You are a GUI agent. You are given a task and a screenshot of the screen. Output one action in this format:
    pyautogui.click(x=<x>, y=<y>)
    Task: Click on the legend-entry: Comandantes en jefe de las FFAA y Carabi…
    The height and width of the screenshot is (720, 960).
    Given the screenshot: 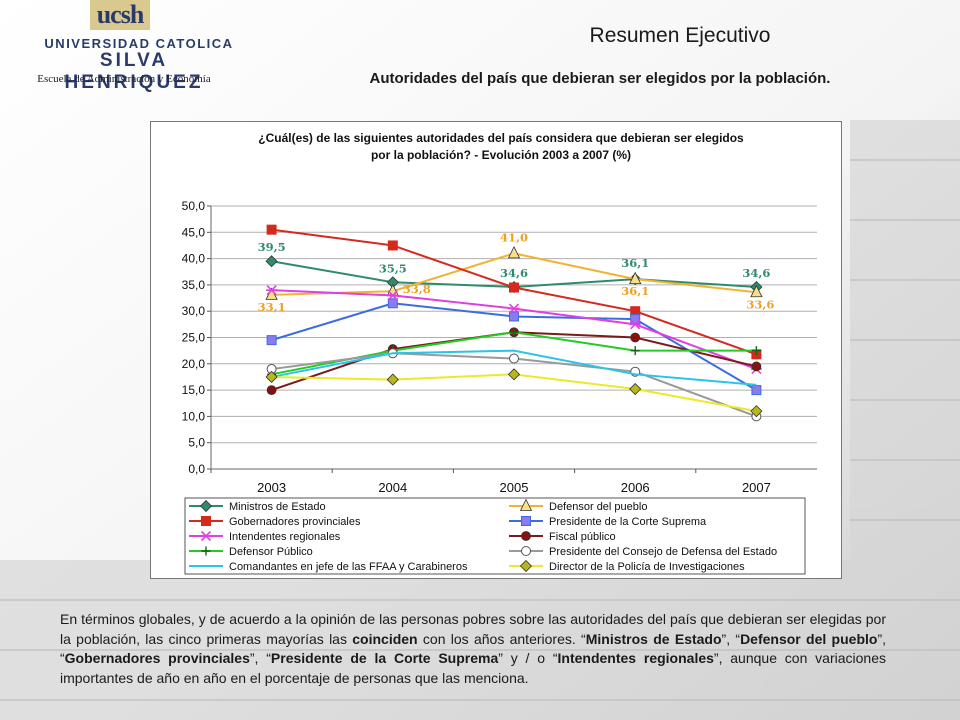 What is the action you would take?
    pyautogui.click(x=328, y=567)
    